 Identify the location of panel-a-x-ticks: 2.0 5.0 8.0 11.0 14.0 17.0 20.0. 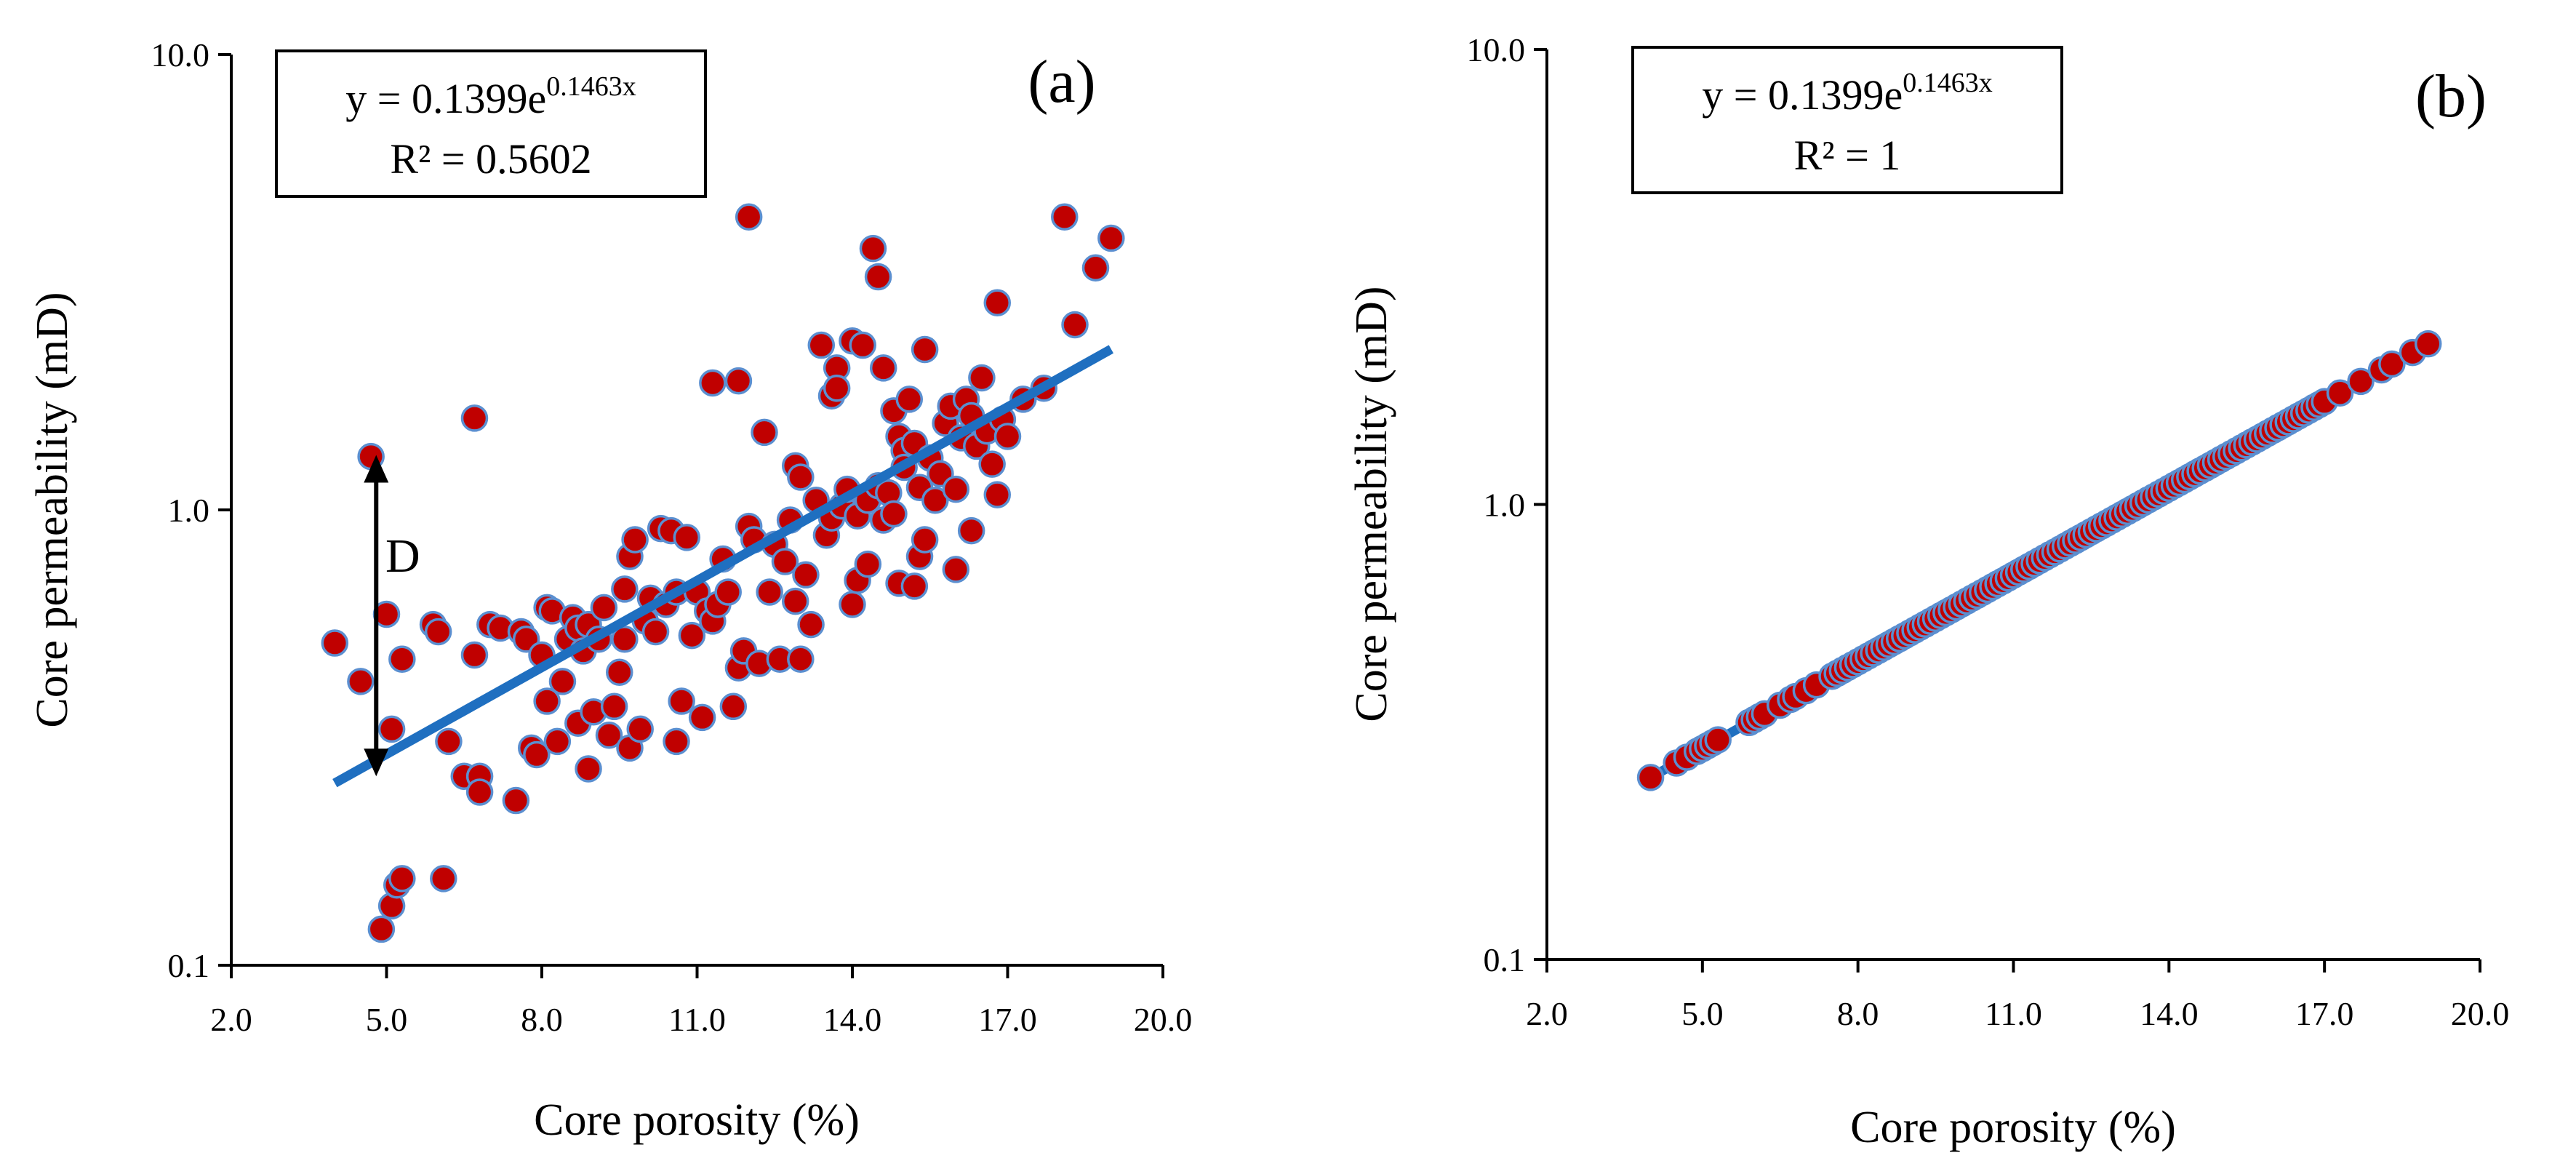
(701, 1001).